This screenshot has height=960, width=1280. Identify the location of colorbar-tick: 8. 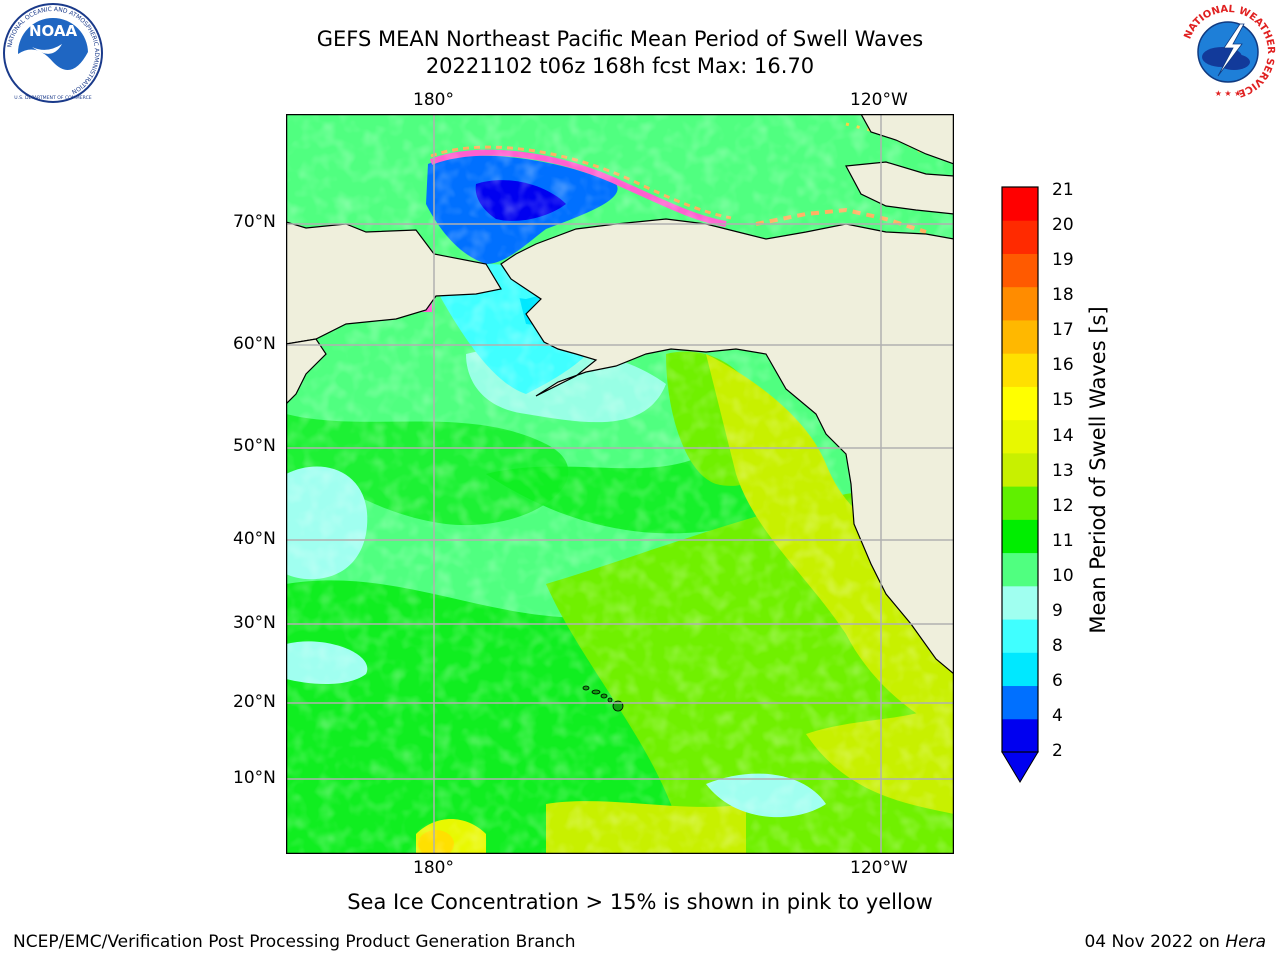
(1057, 646).